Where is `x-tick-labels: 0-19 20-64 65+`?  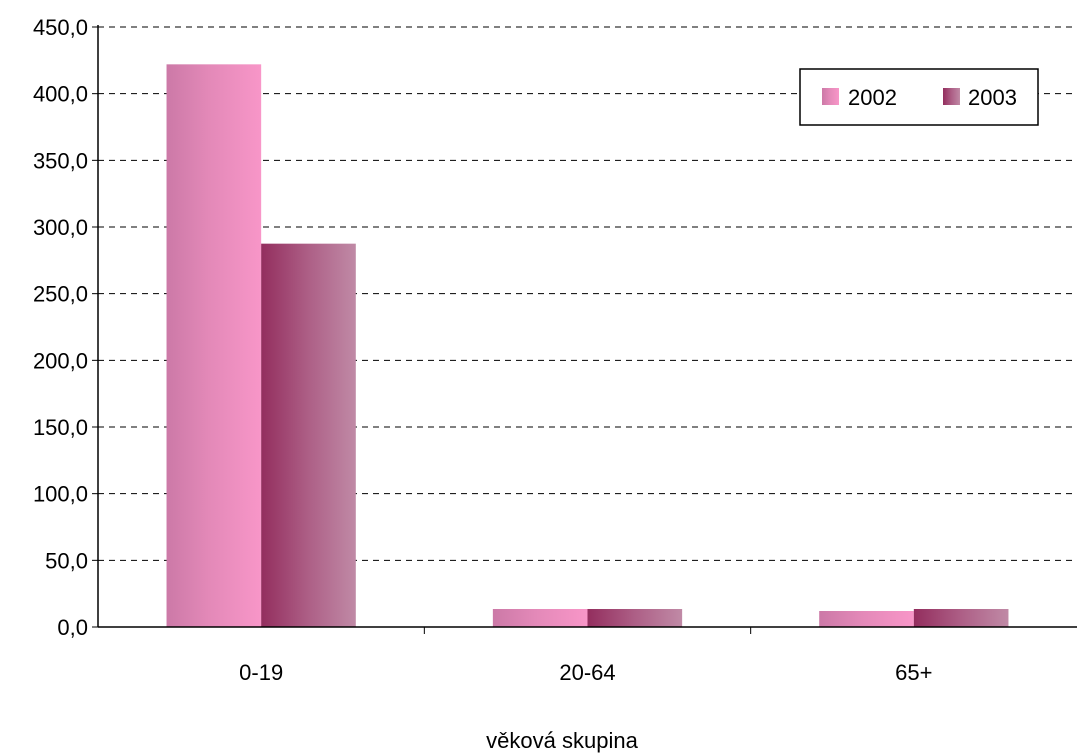 x-tick-labels: 0-19 20-64 65+ is located at coordinates (585, 672).